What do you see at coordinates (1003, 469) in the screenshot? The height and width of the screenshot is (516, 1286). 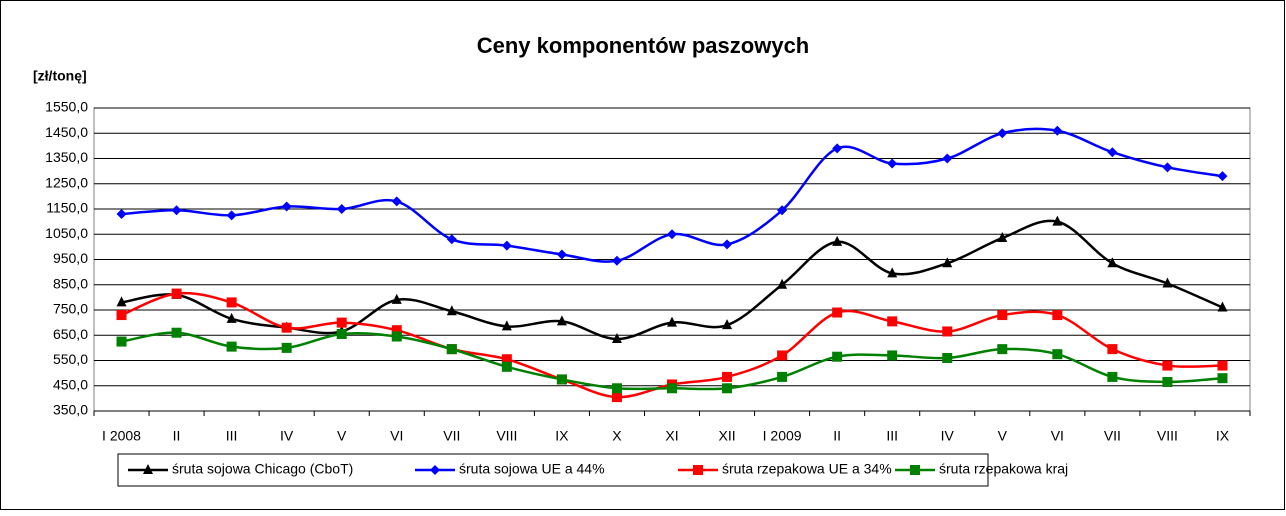 I see `legend-label: śruta rzepakowa kraj` at bounding box center [1003, 469].